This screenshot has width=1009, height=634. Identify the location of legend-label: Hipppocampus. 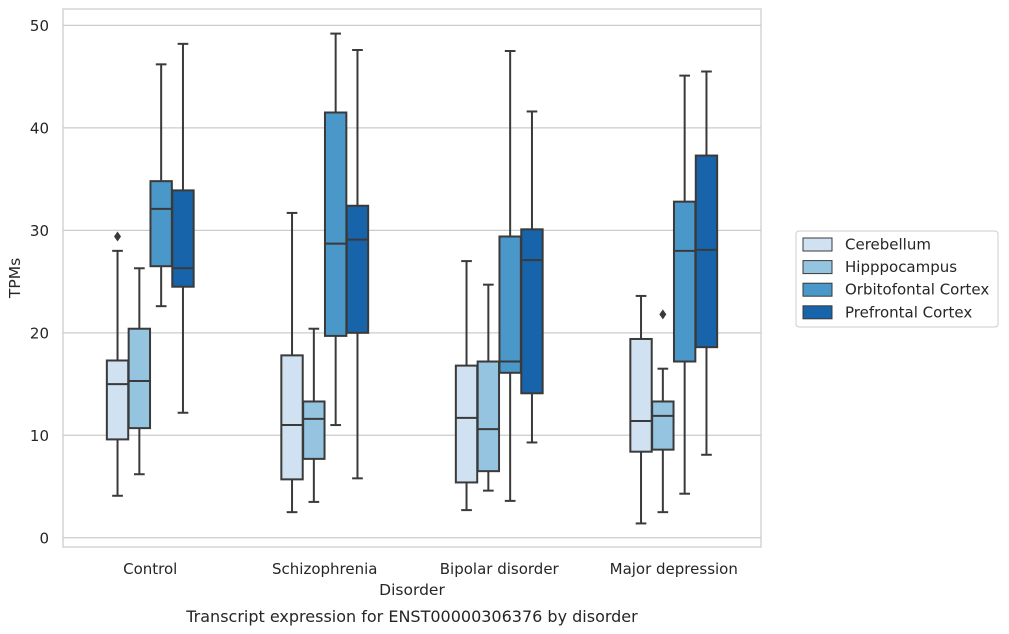
(901, 267).